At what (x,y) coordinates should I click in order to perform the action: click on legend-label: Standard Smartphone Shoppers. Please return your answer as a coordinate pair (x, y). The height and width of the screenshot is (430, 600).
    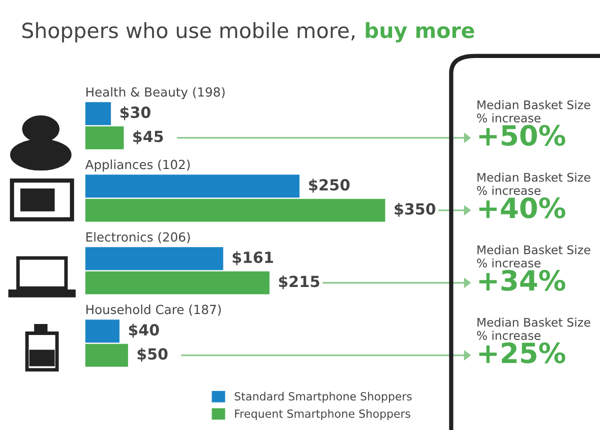
    Looking at the image, I should click on (323, 397).